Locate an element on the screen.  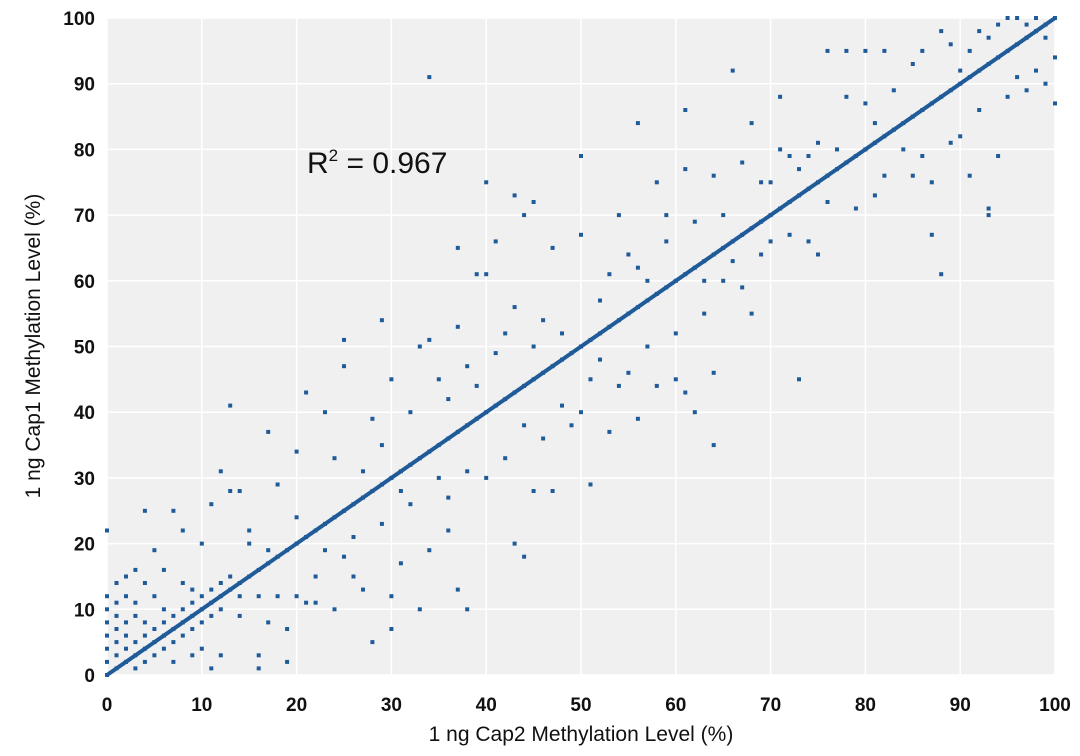
x-tick-label: 40 is located at coordinates (486, 705).